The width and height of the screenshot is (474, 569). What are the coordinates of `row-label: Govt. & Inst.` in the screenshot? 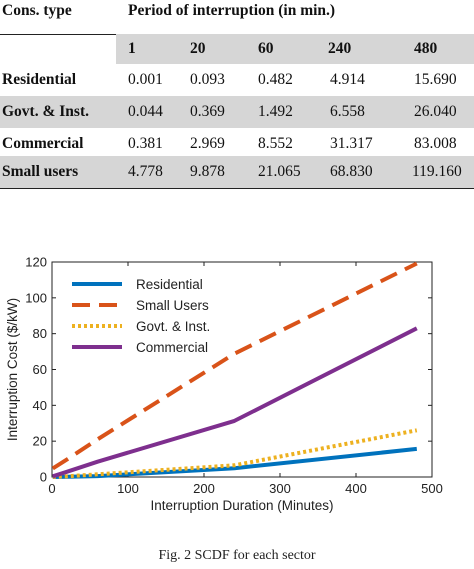 It's located at (45, 111).